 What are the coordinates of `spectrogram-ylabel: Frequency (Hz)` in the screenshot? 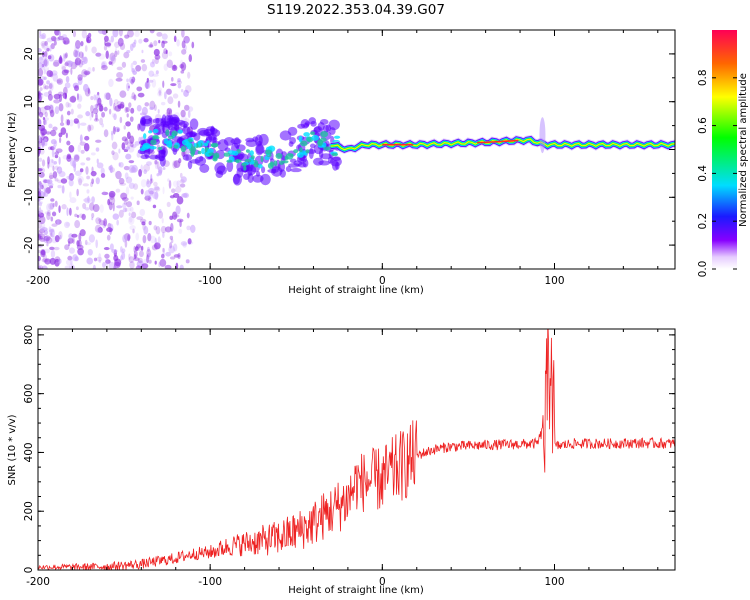 It's located at (12, 150).